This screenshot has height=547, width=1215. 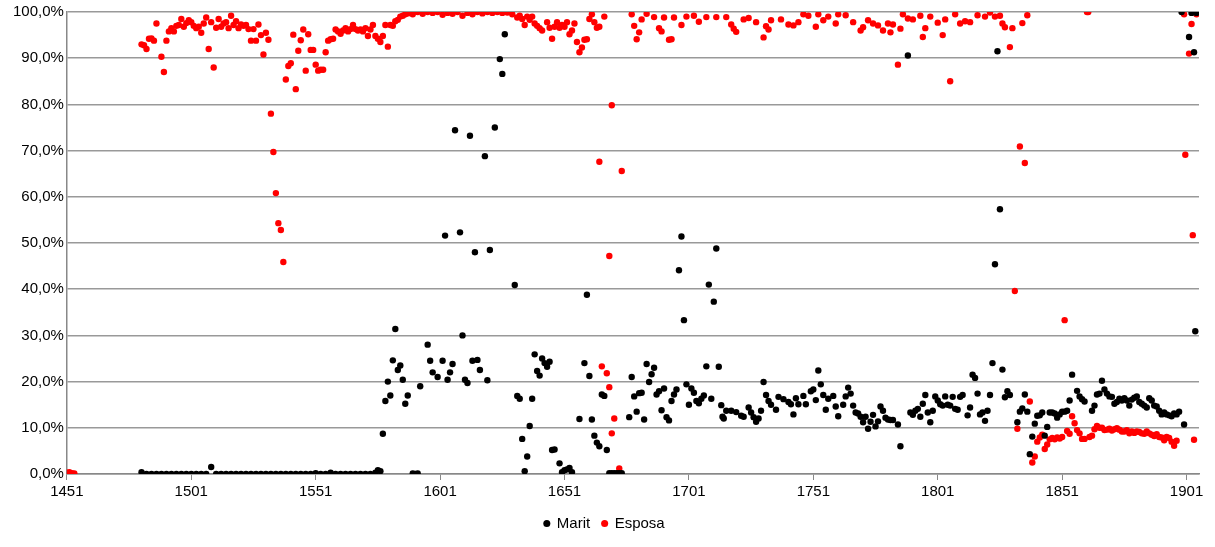 What do you see at coordinates (42, 380) in the screenshot?
I see `y-tick-label: 20,0%` at bounding box center [42, 380].